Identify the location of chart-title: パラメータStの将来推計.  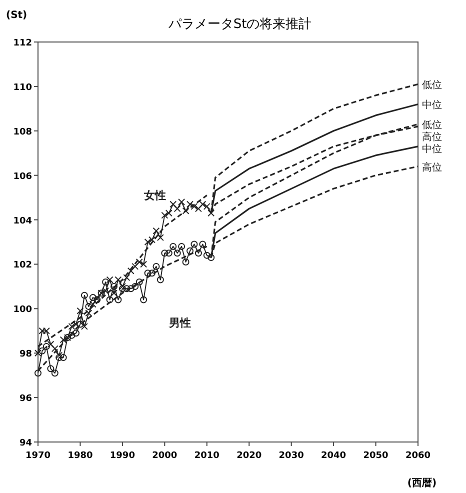
(239, 24).